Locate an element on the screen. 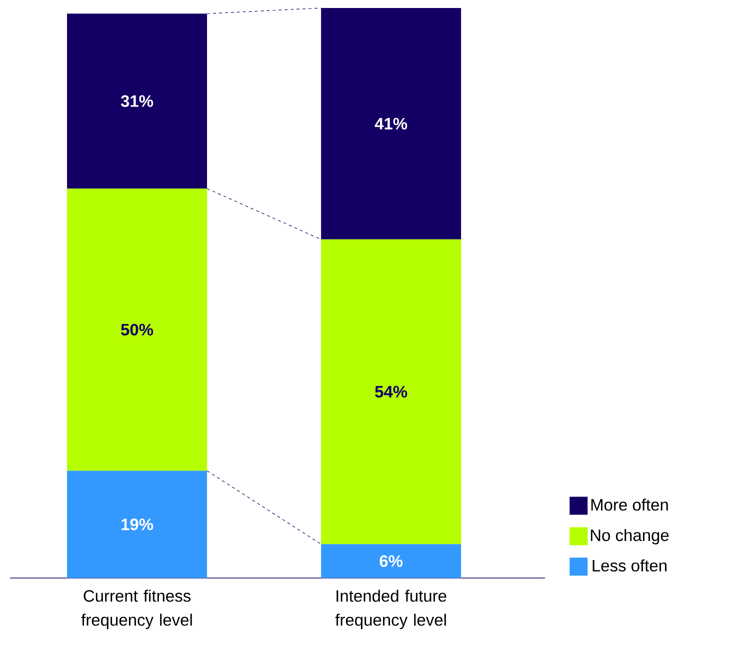 This screenshot has width=745, height=661. data-label: 54% is located at coordinates (391, 392).